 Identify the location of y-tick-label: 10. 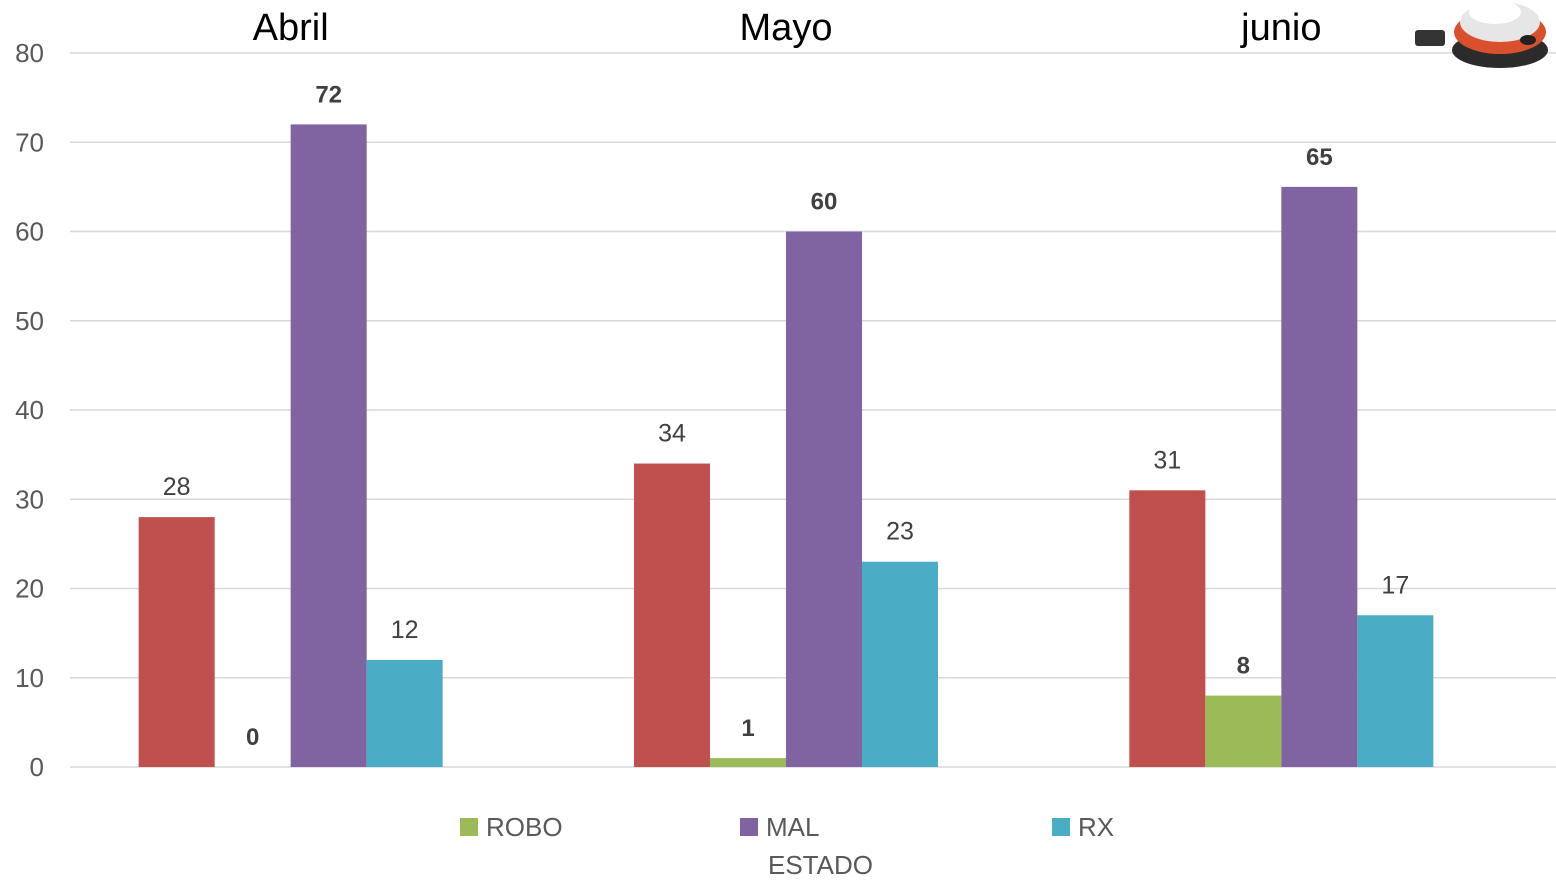
(29, 678).